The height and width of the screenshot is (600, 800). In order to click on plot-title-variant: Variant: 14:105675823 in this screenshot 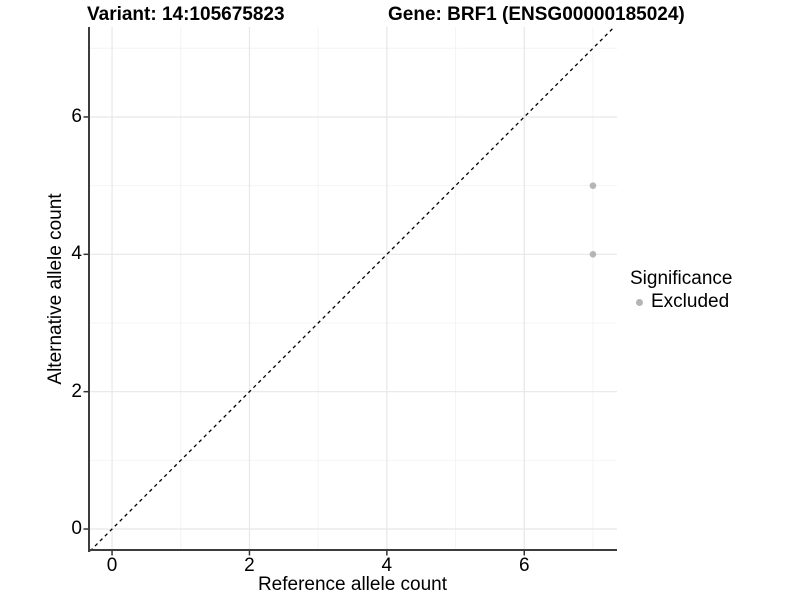, I will do `click(186, 14)`.